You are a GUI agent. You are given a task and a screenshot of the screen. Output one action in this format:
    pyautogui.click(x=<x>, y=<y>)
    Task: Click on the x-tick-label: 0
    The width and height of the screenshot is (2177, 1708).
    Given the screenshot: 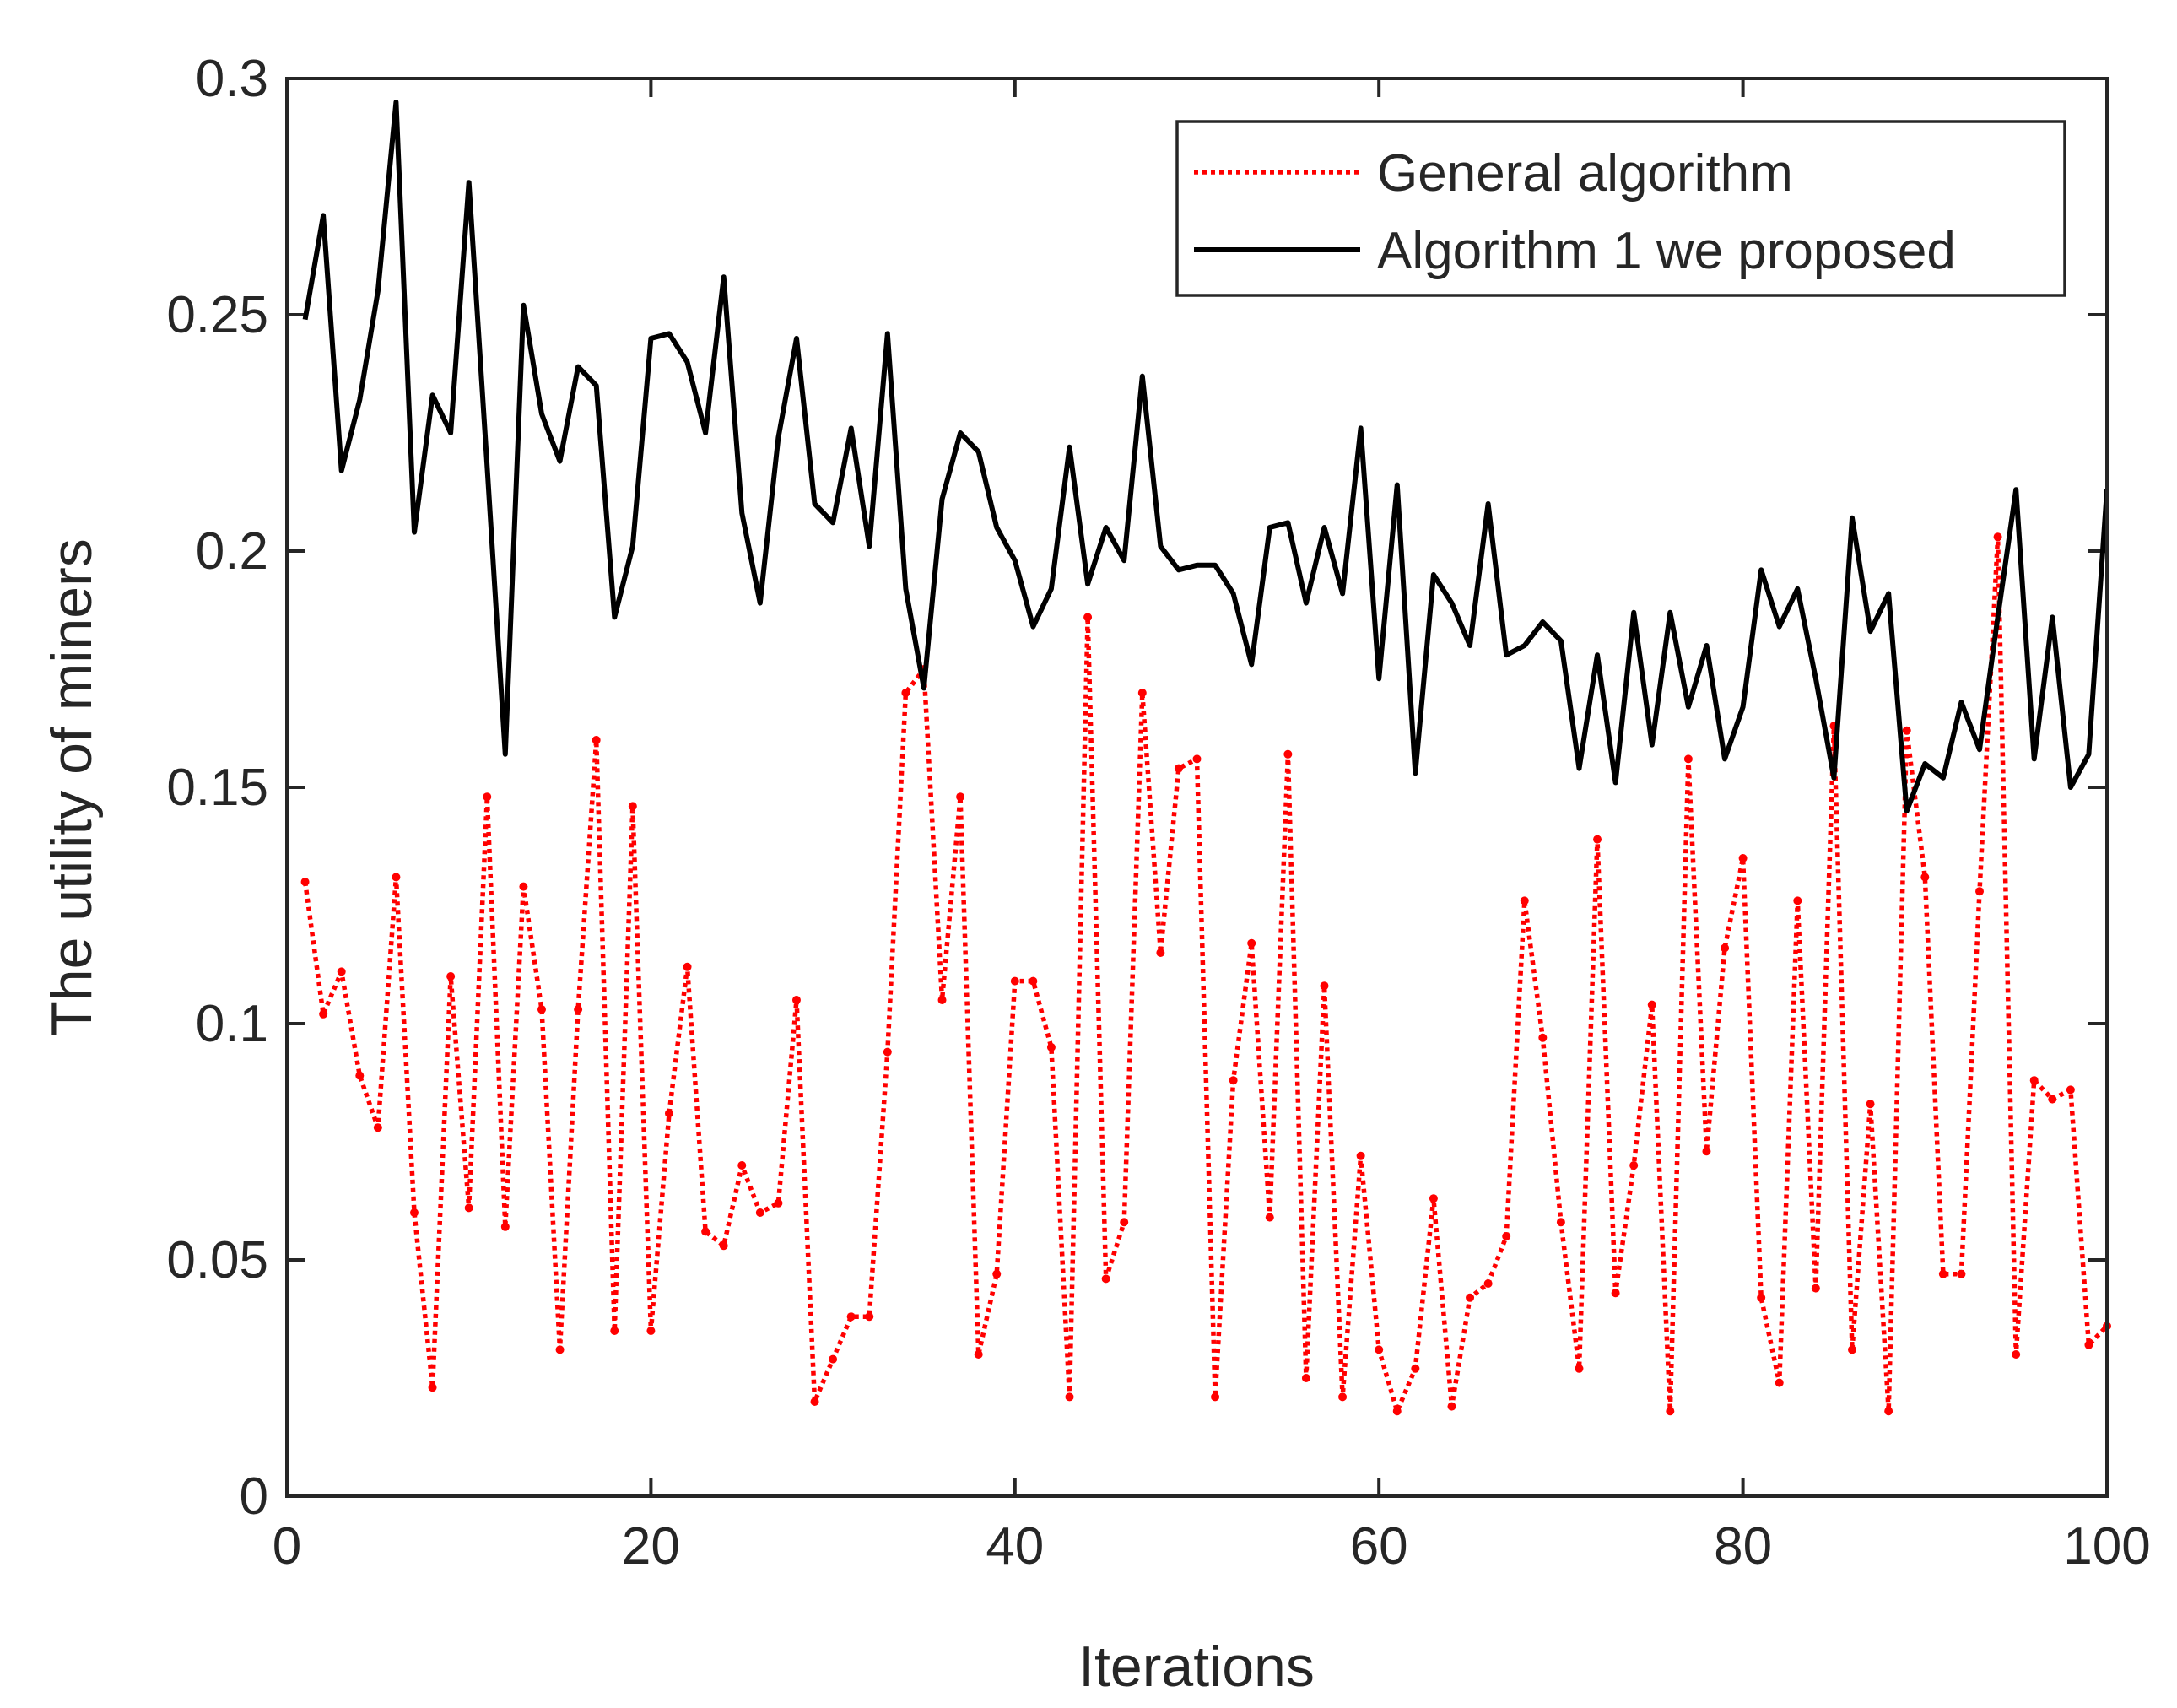 What is the action you would take?
    pyautogui.click(x=287, y=1546)
    